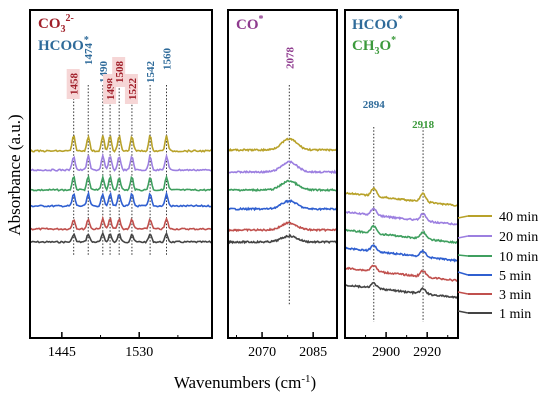 The width and height of the screenshot is (550, 401). I want to click on peak-label-2918: 2918, so click(423, 125).